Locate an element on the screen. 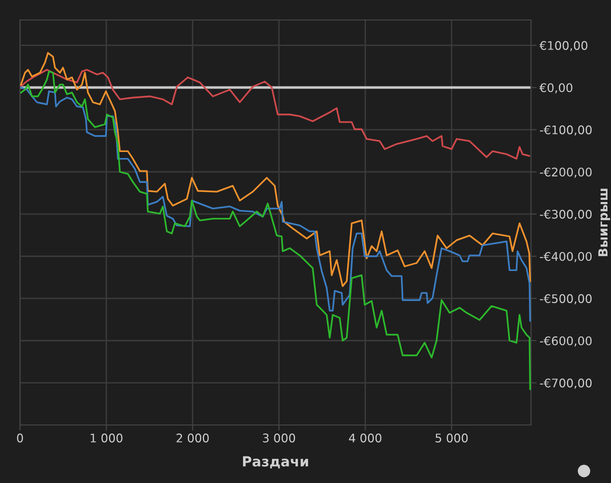  y-tick-label: -€400,00 is located at coordinates (566, 257).